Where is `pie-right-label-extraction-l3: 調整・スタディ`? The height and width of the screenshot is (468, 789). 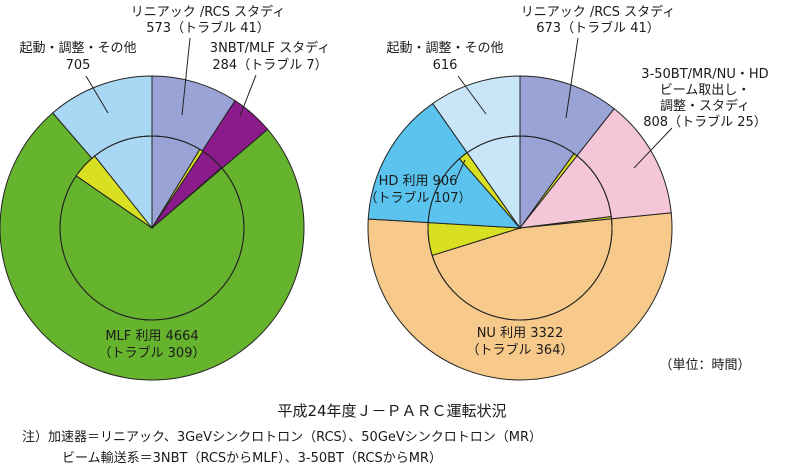
pie-right-label-extraction-l3: 調整・スタディ is located at coordinates (705, 106).